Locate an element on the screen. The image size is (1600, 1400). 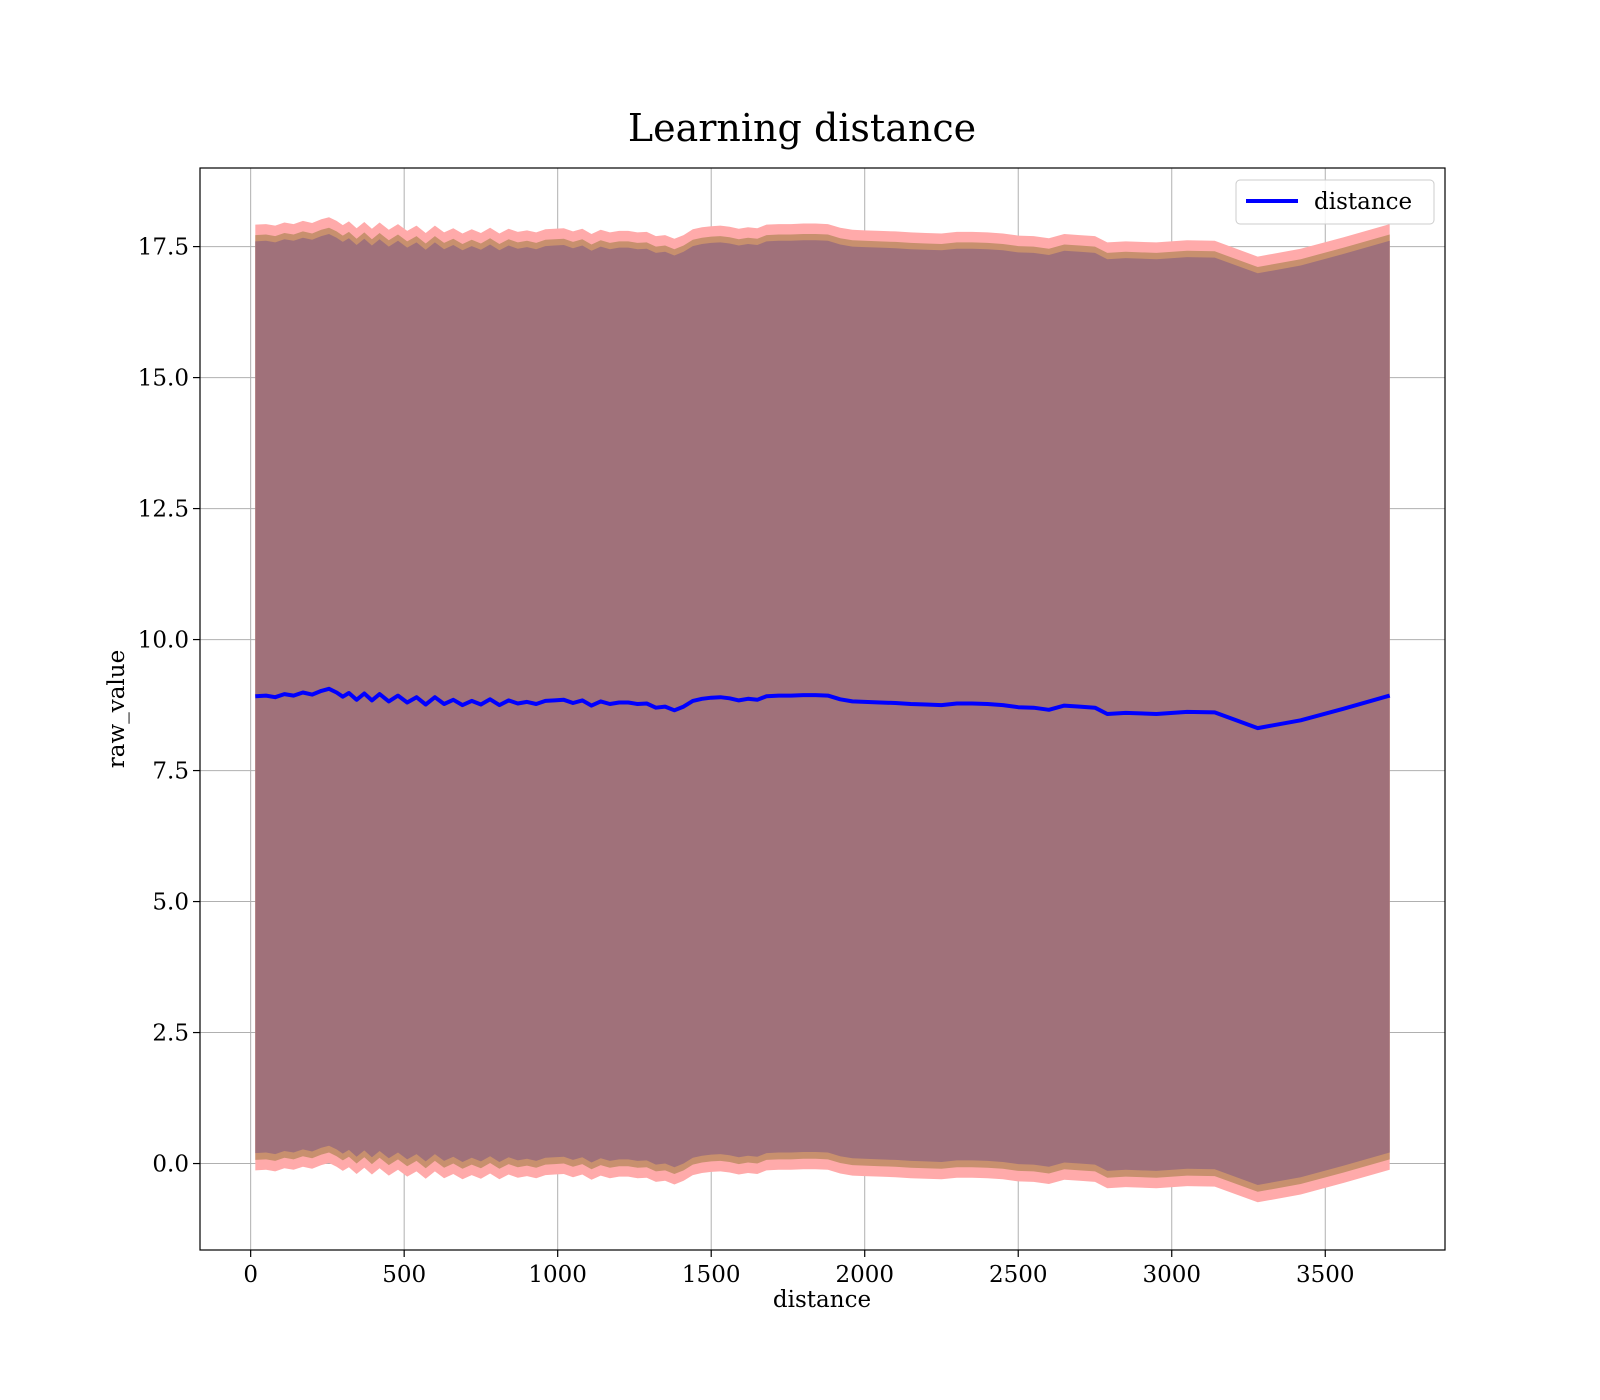
y-tick-label: 7.5 is located at coordinates (170, 772).